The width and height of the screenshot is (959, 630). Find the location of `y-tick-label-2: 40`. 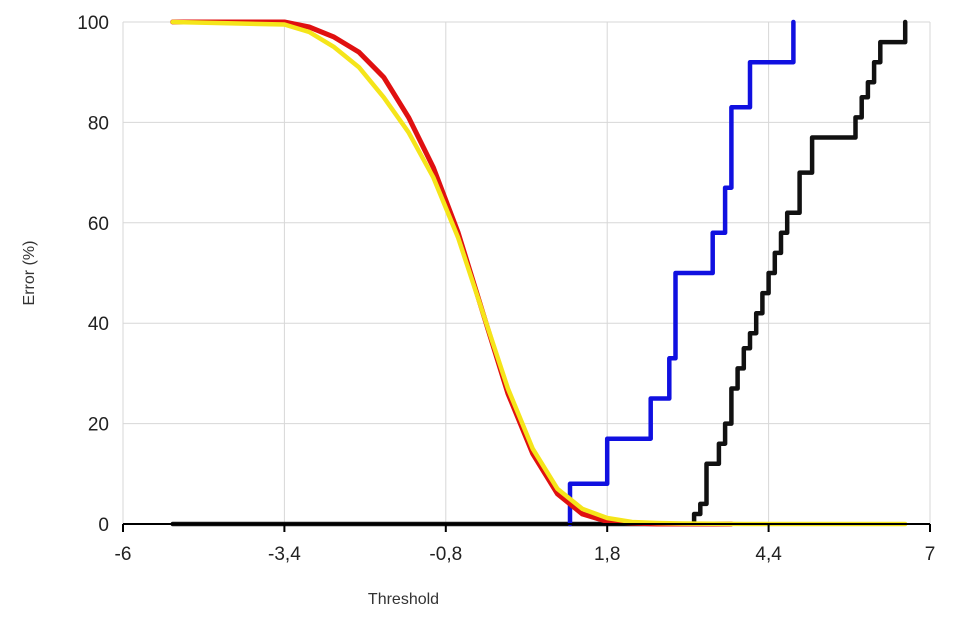

y-tick-label-2: 40 is located at coordinates (98, 324).